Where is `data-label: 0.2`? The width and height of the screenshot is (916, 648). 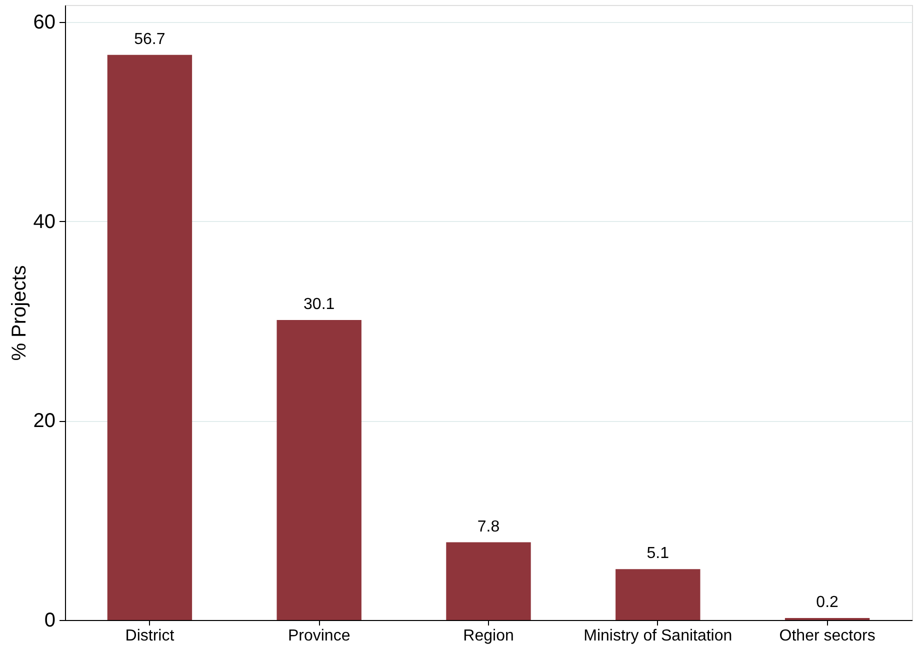 data-label: 0.2 is located at coordinates (827, 603).